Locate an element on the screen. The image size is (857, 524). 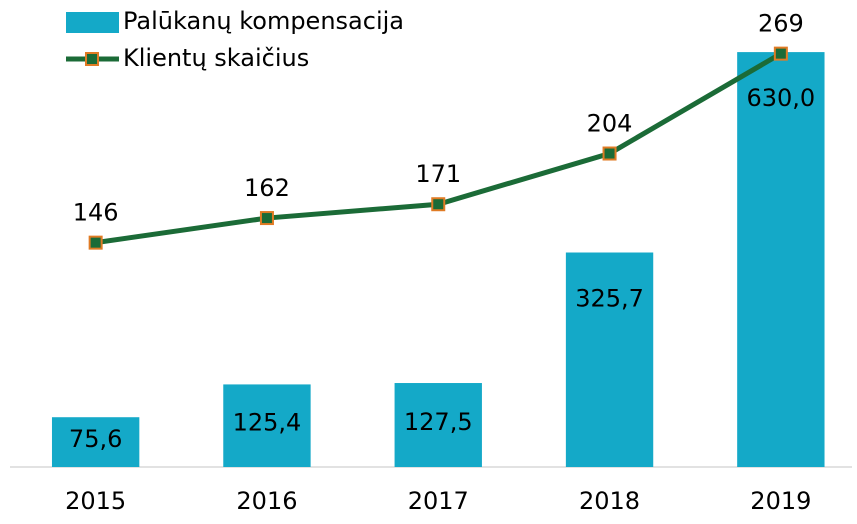
x-tick-label: 2015 is located at coordinates (95, 501).